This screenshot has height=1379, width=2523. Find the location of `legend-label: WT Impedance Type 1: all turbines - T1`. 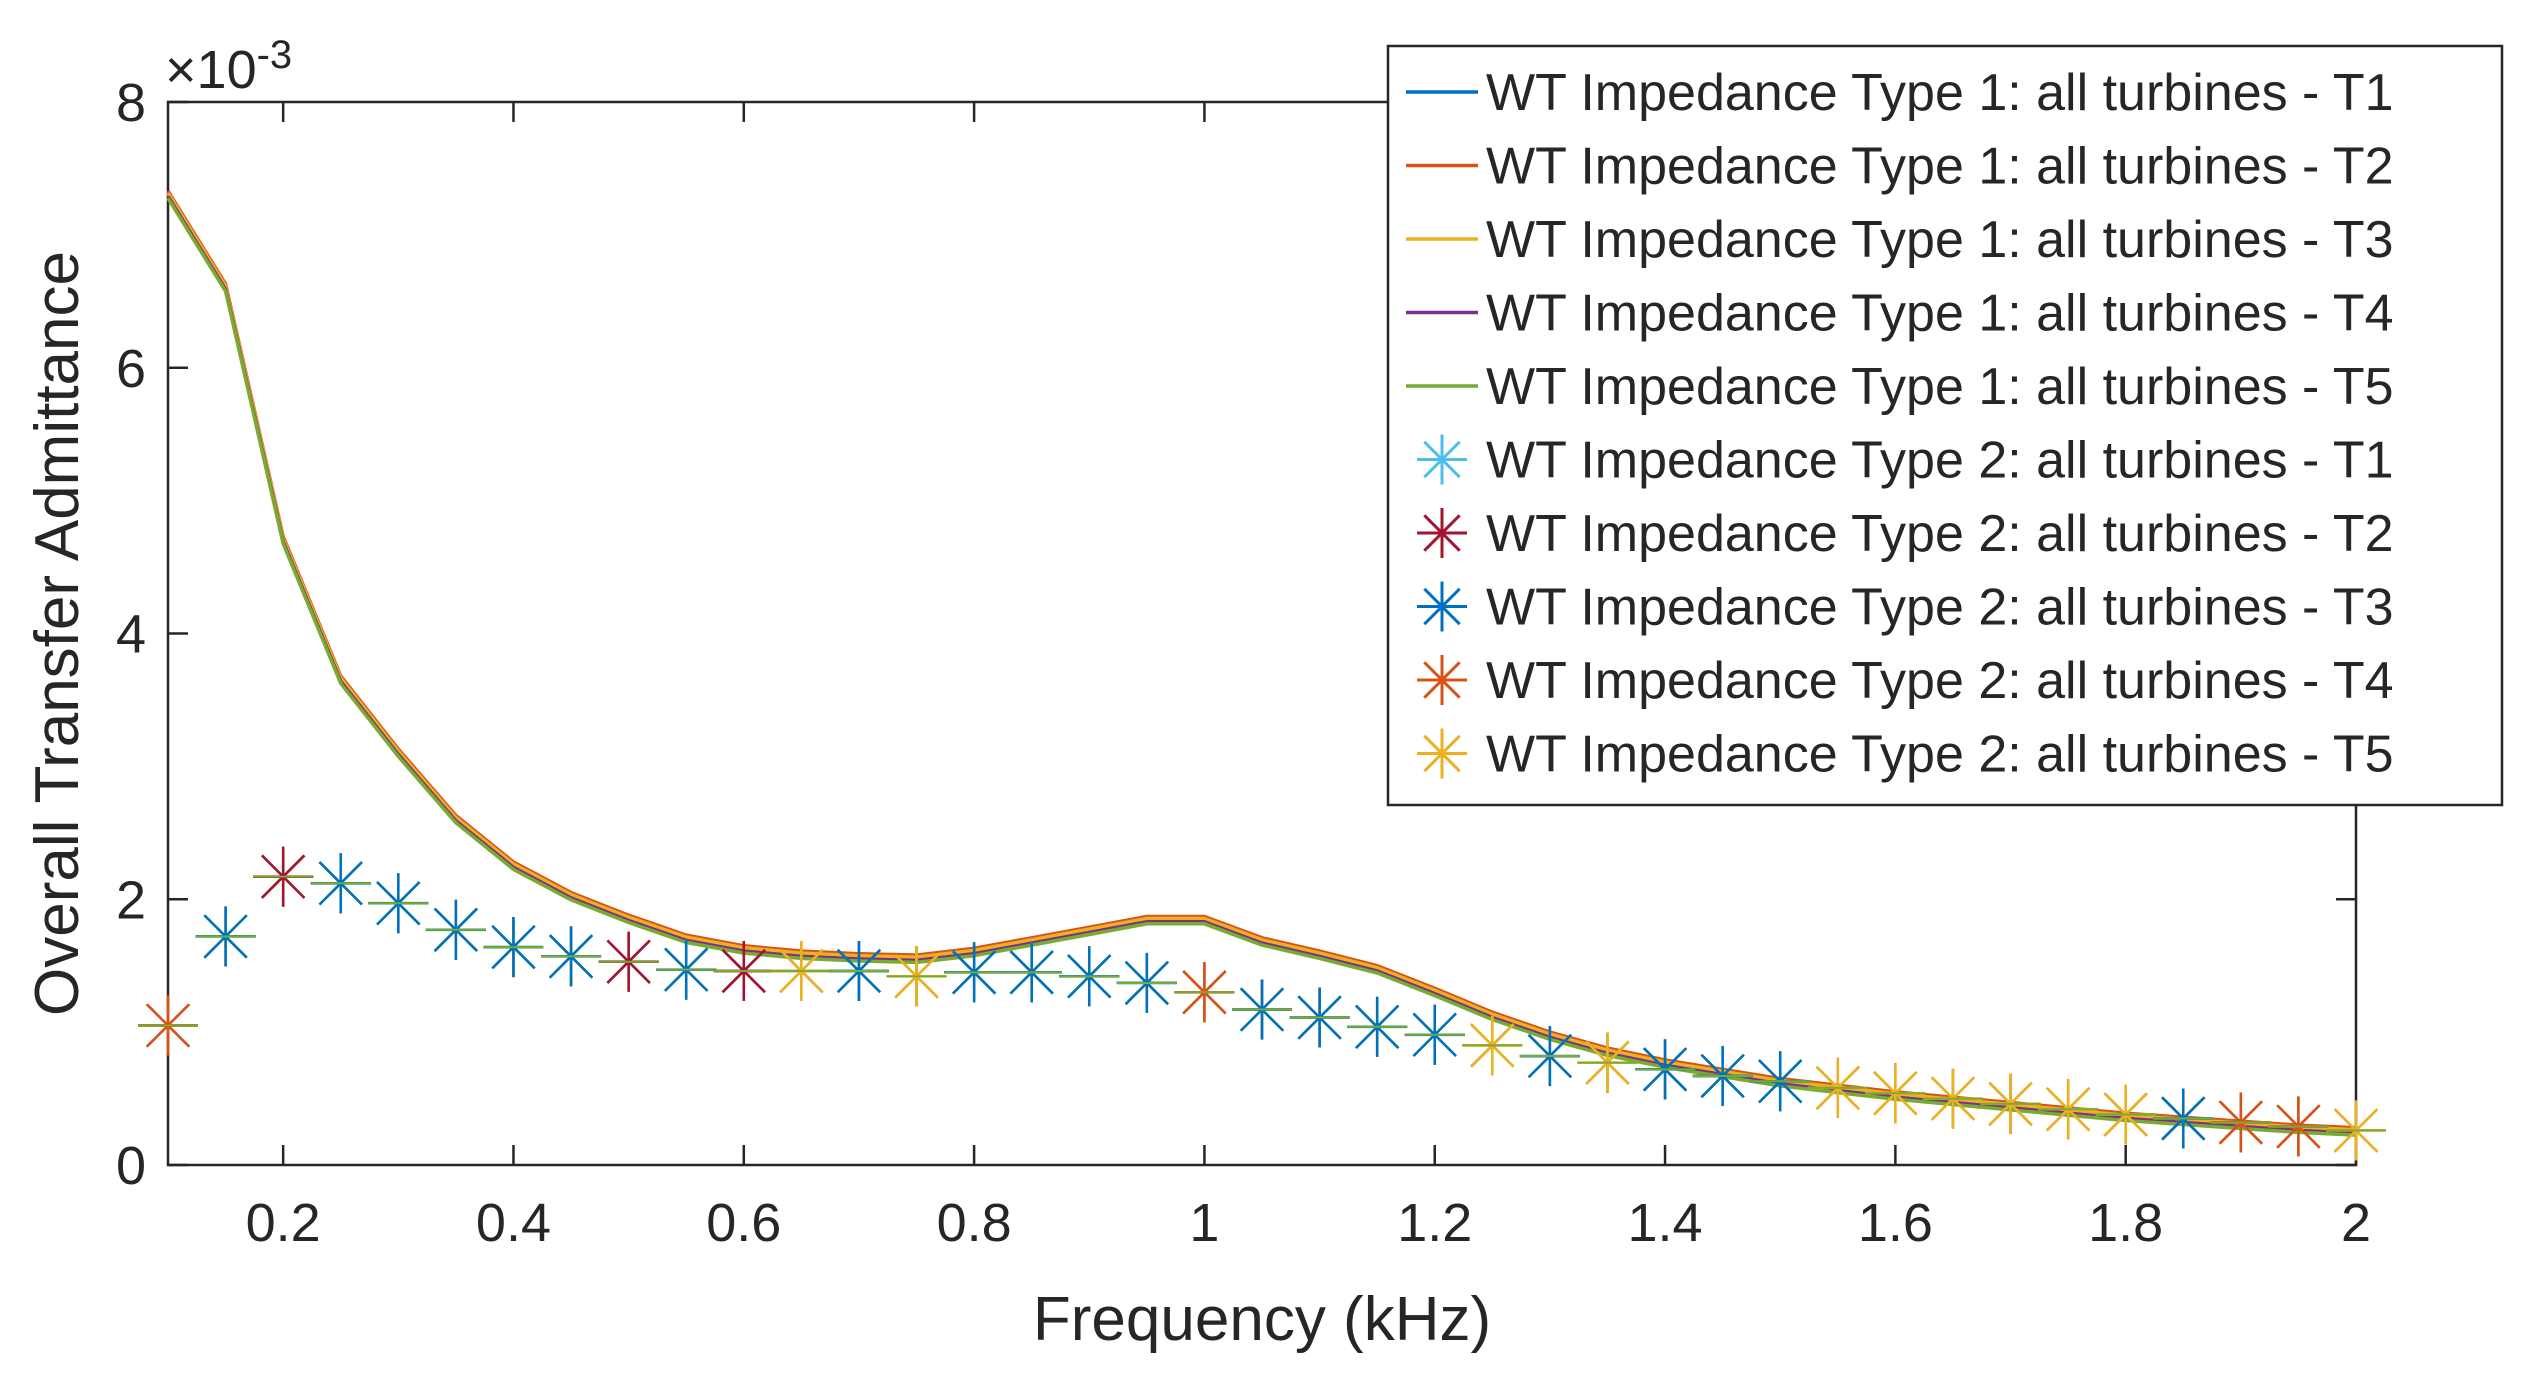

legend-label: WT Impedance Type 1: all turbines - T1 is located at coordinates (1940, 93).